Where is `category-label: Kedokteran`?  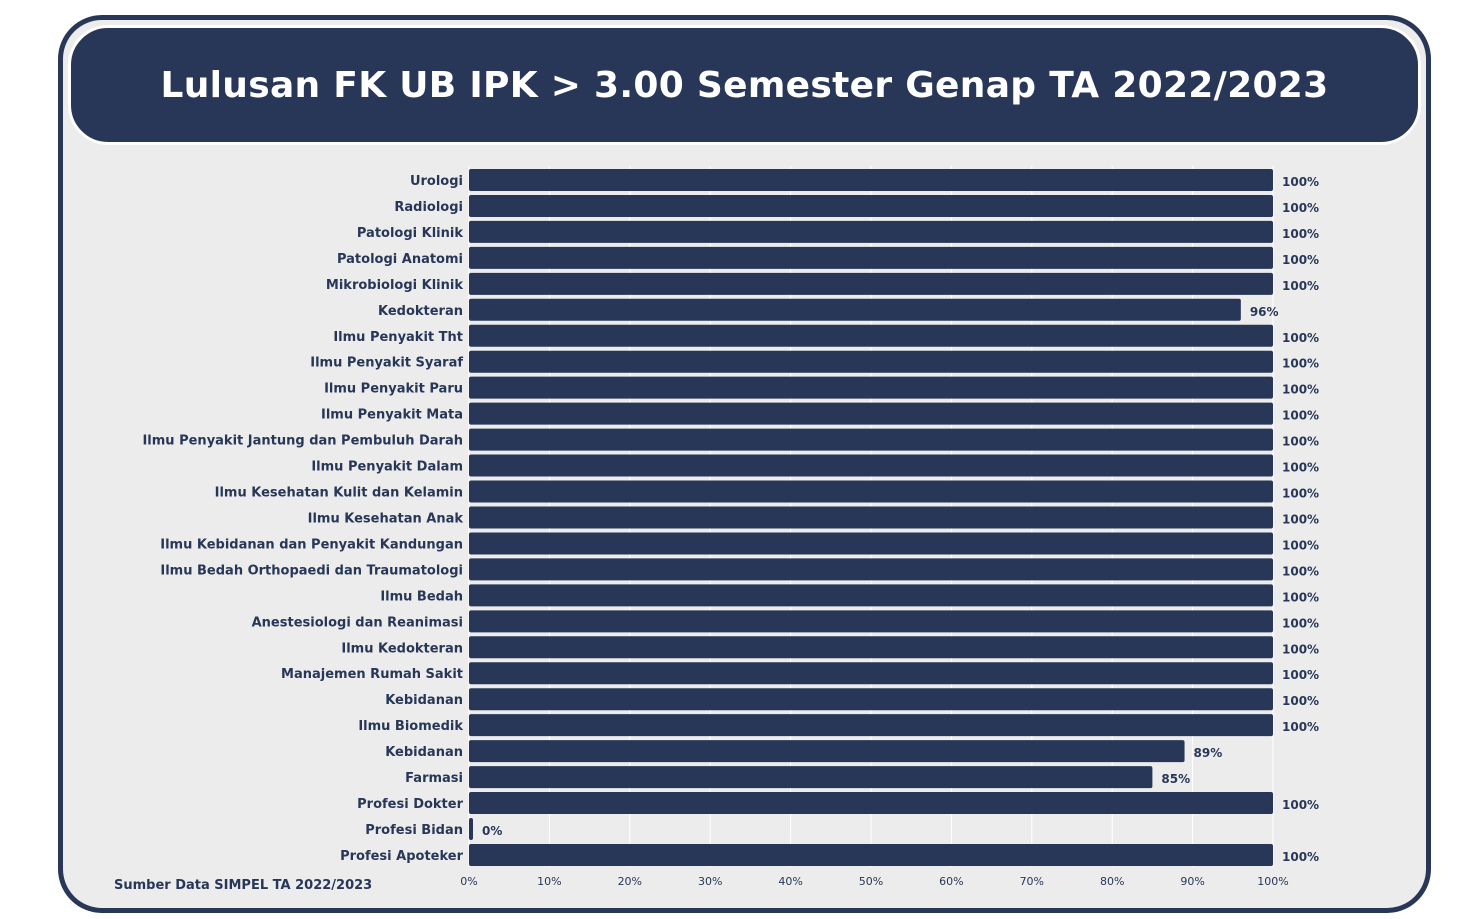
category-label: Kedokteran is located at coordinates (420, 311).